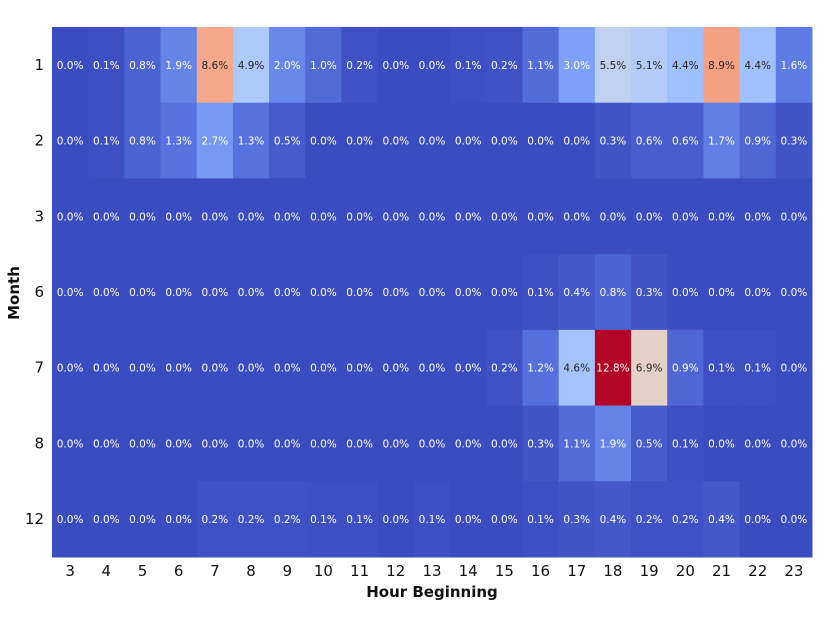 The width and height of the screenshot is (826, 620). What do you see at coordinates (721, 66) in the screenshot?
I see `cell-value-label: 8.9%` at bounding box center [721, 66].